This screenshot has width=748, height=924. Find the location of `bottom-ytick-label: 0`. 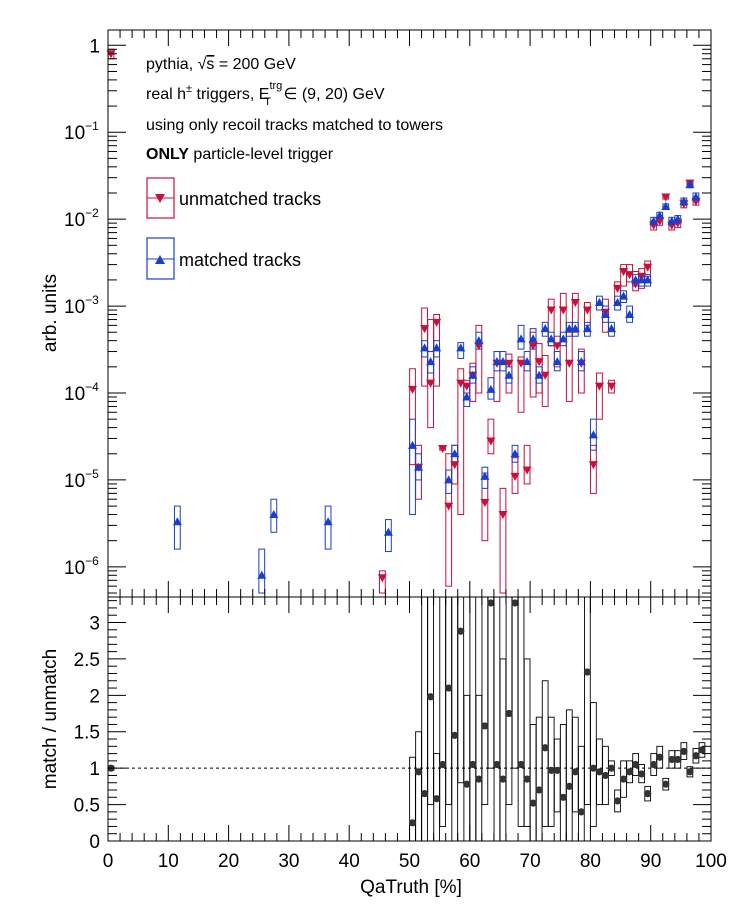

bottom-ytick-label: 0 is located at coordinates (94, 842).